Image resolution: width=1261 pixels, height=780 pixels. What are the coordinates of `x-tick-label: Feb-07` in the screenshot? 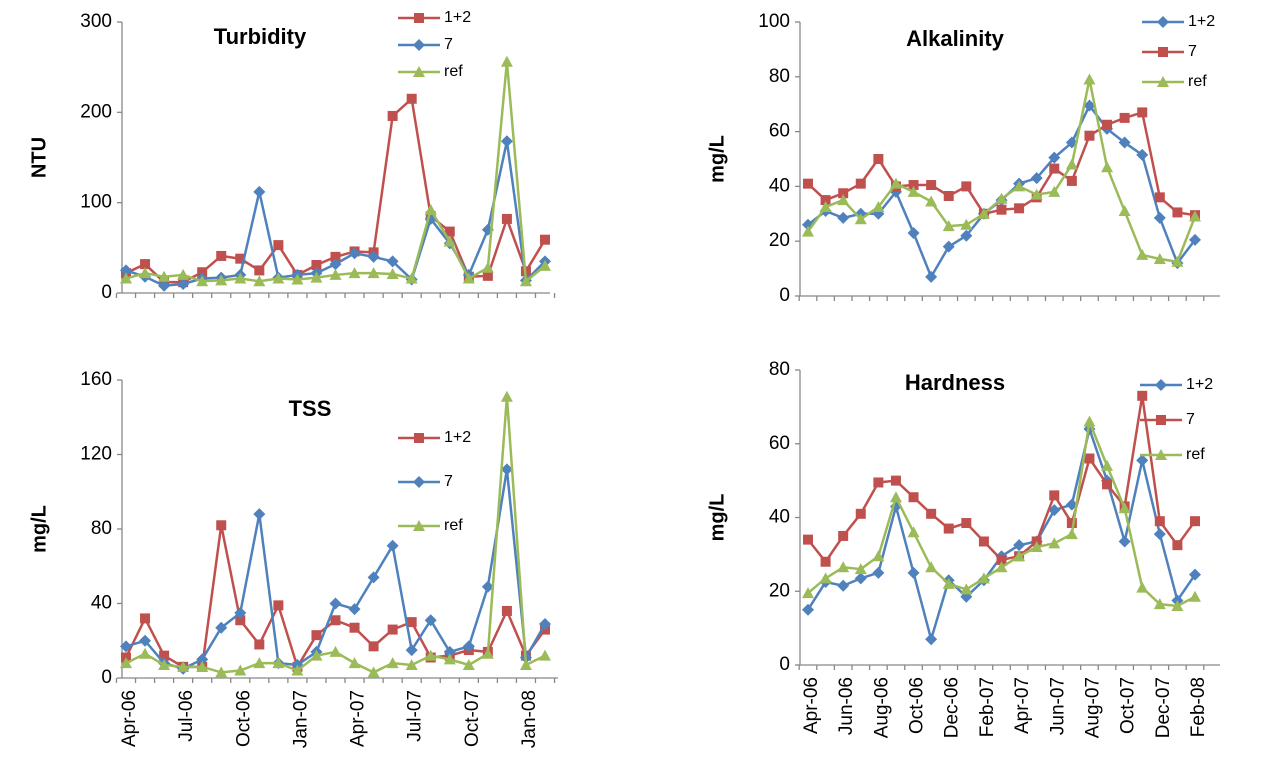 It's located at (987, 707).